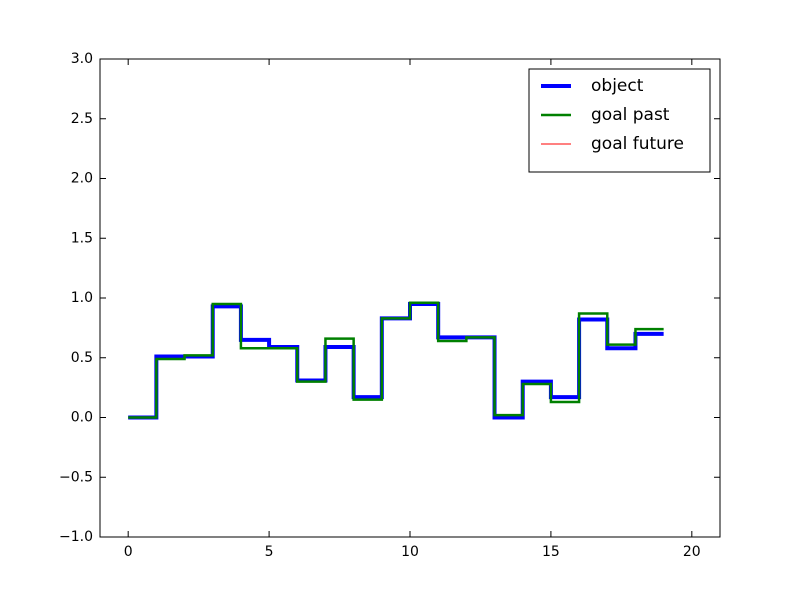  I want to click on y-tick-label: 3.0, so click(82, 59).